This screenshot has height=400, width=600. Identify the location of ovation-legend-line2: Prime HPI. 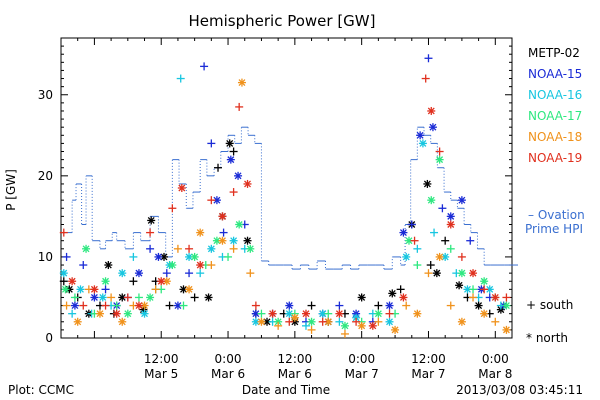
(554, 229).